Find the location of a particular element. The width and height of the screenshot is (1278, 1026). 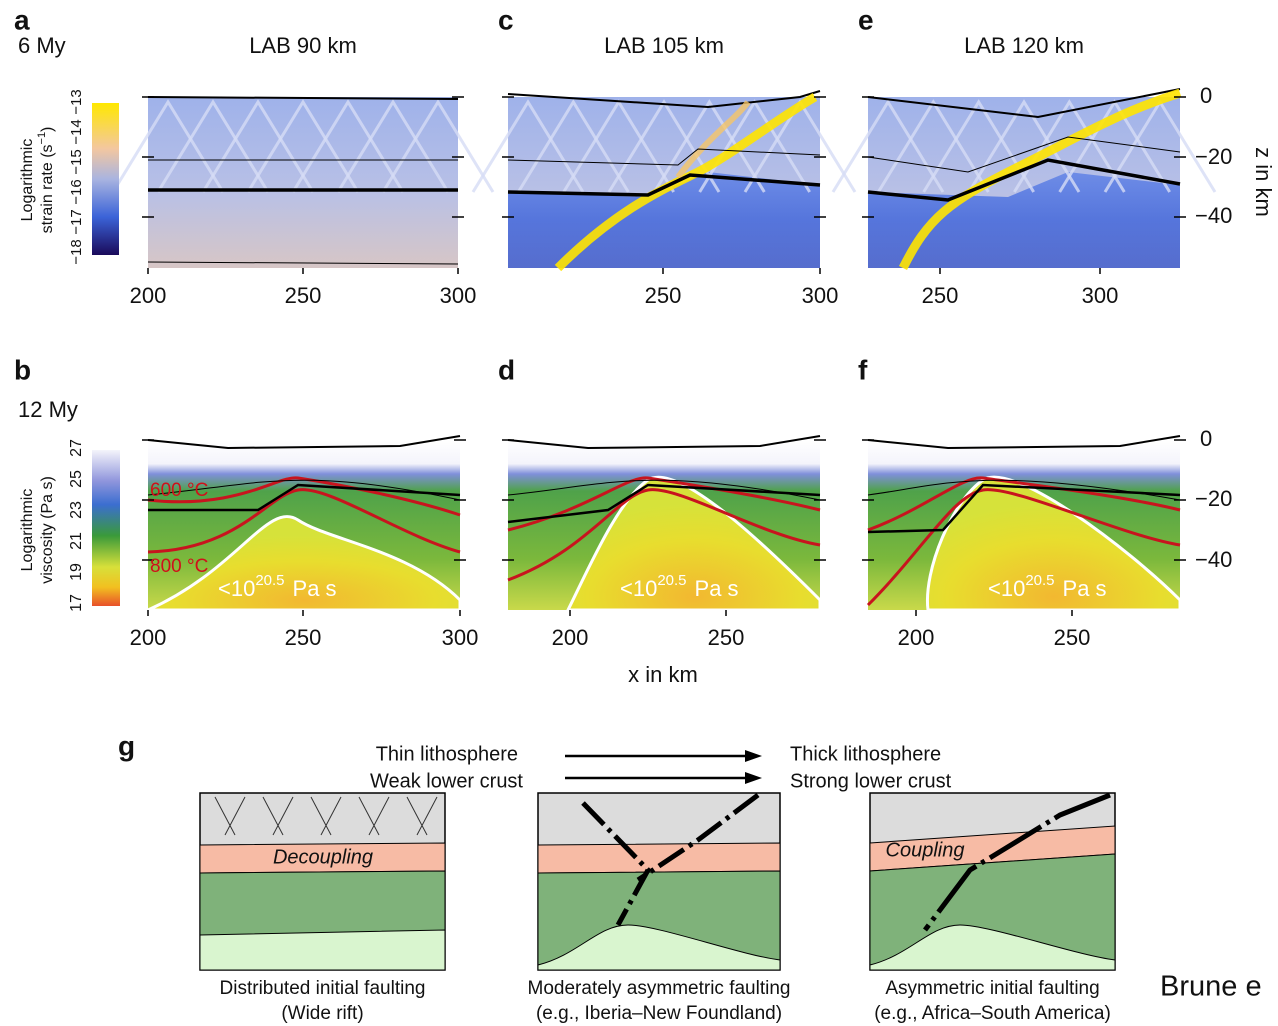

colorbar-tick-label: −17 is located at coordinates (76, 221).